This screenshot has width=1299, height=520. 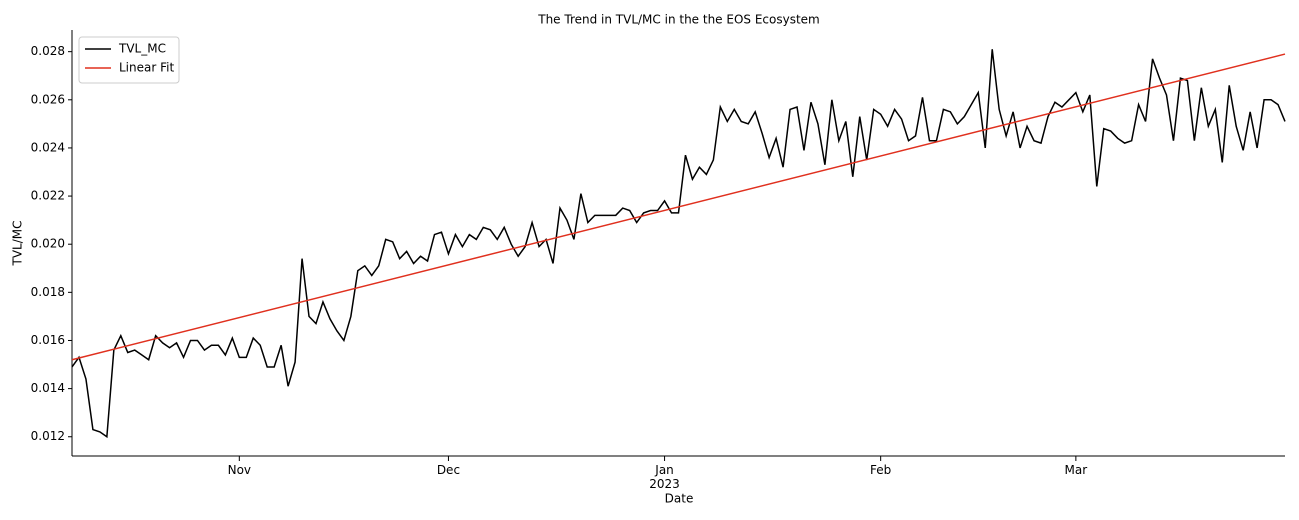 What do you see at coordinates (448, 470) in the screenshot?
I see `x-tick-label: Dec` at bounding box center [448, 470].